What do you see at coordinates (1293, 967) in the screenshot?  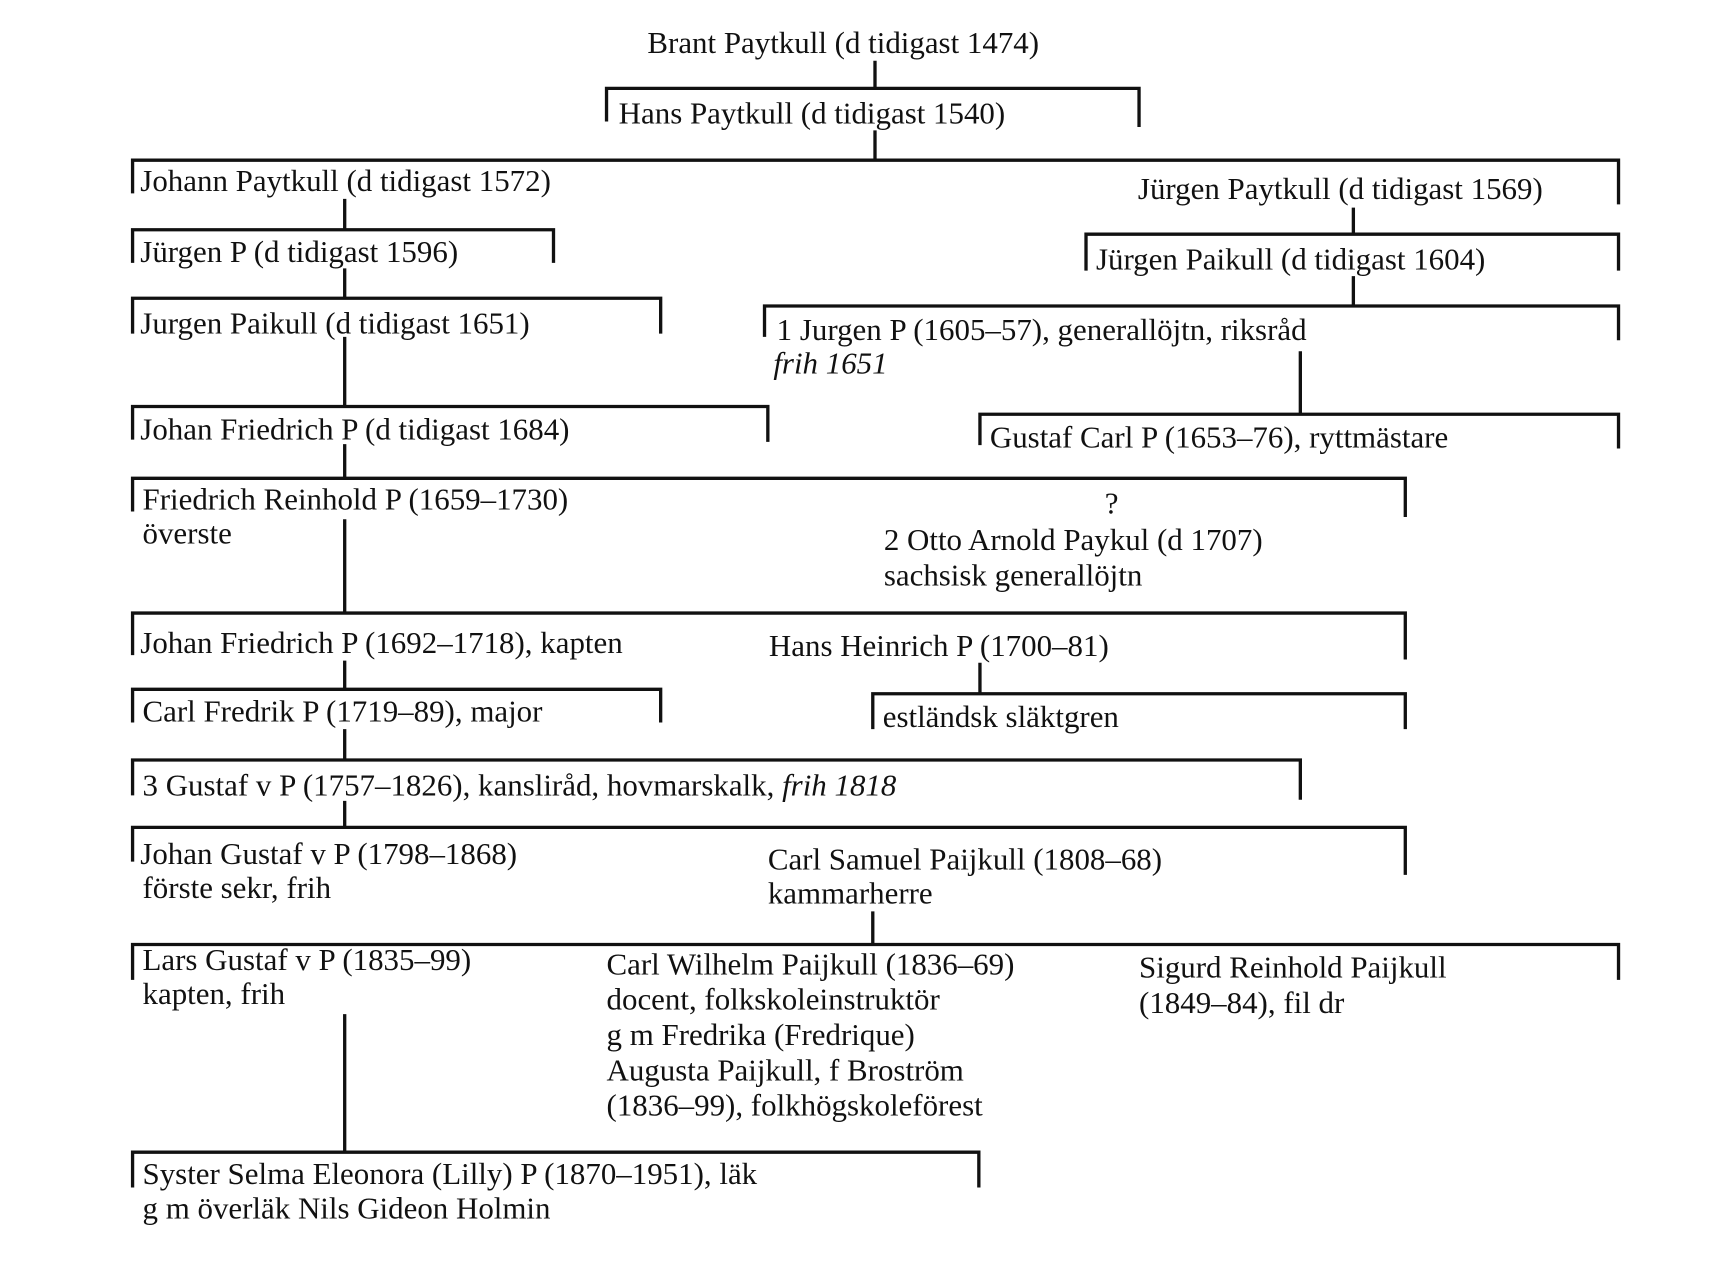 I see `person-sigurd: Sigurd Reinhold Paijkull` at bounding box center [1293, 967].